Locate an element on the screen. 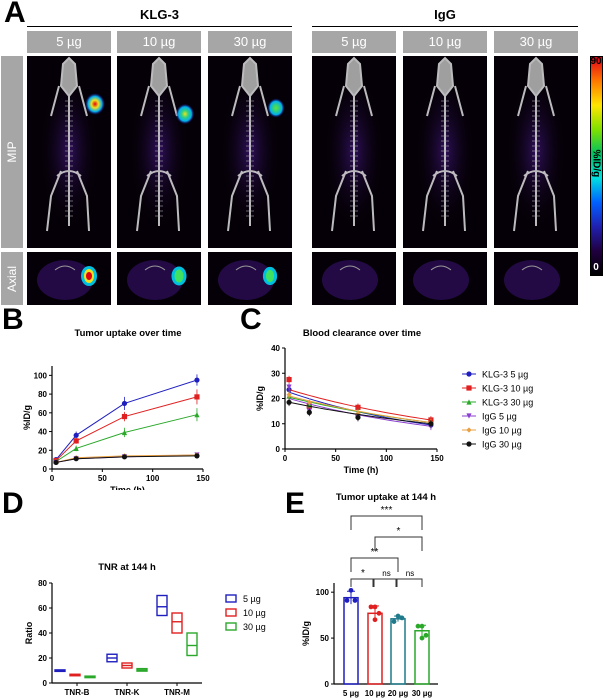 This screenshot has width=606, height=700. dose-label: 10 µg is located at coordinates (159, 42).